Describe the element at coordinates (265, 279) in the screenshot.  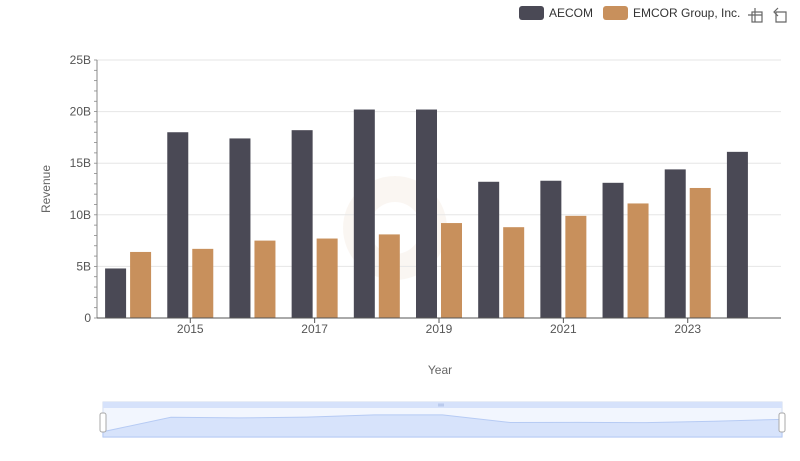
I see `bar-emcor-2016` at that location.